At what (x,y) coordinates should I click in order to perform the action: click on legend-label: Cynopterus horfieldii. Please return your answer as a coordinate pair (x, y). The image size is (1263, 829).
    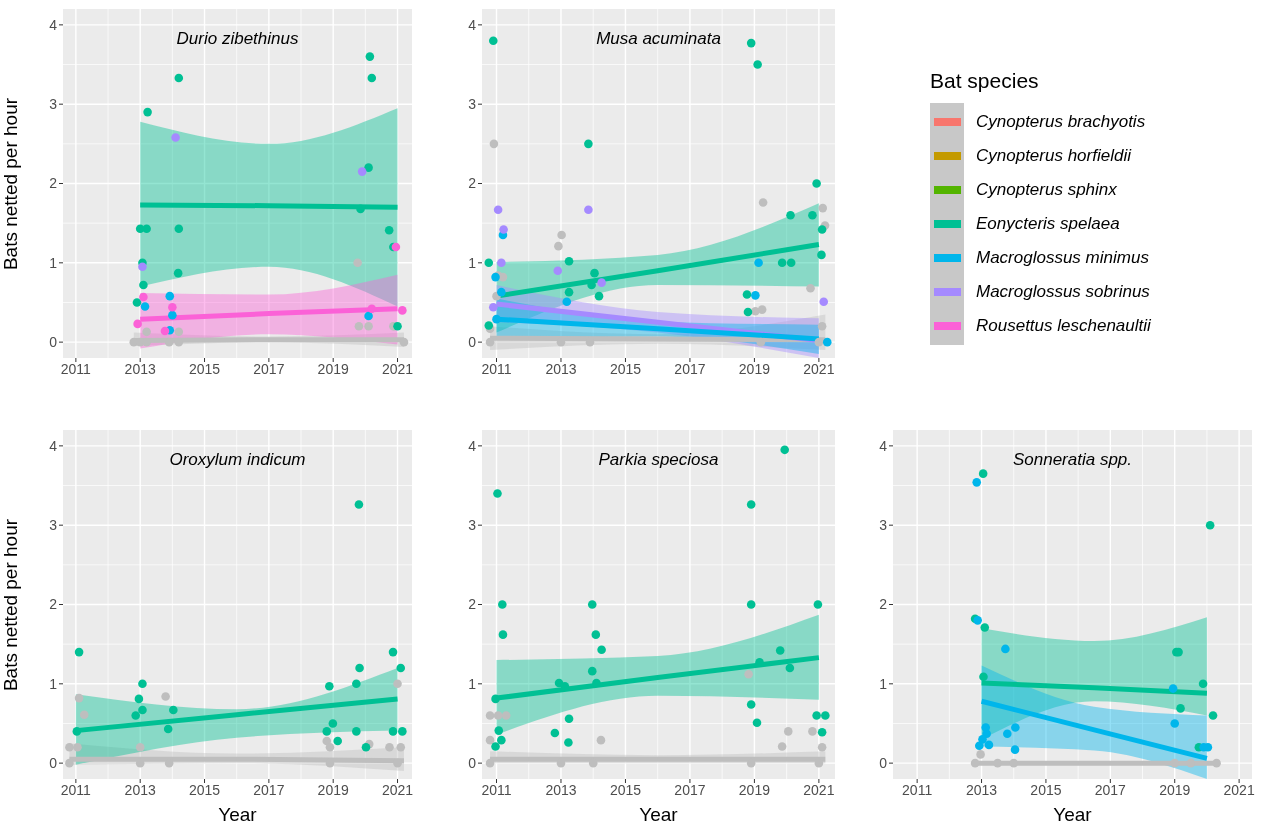
    Looking at the image, I should click on (1054, 156).